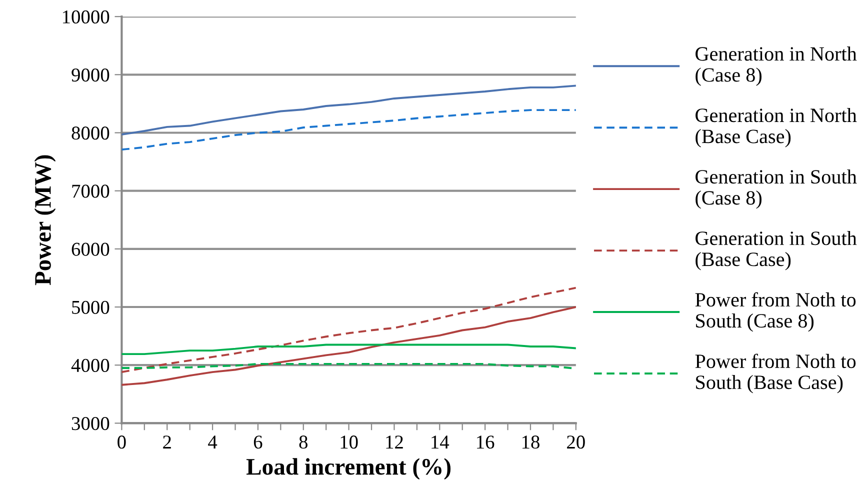  What do you see at coordinates (91, 423) in the screenshot?
I see `y-tick-label: 3000` at bounding box center [91, 423].